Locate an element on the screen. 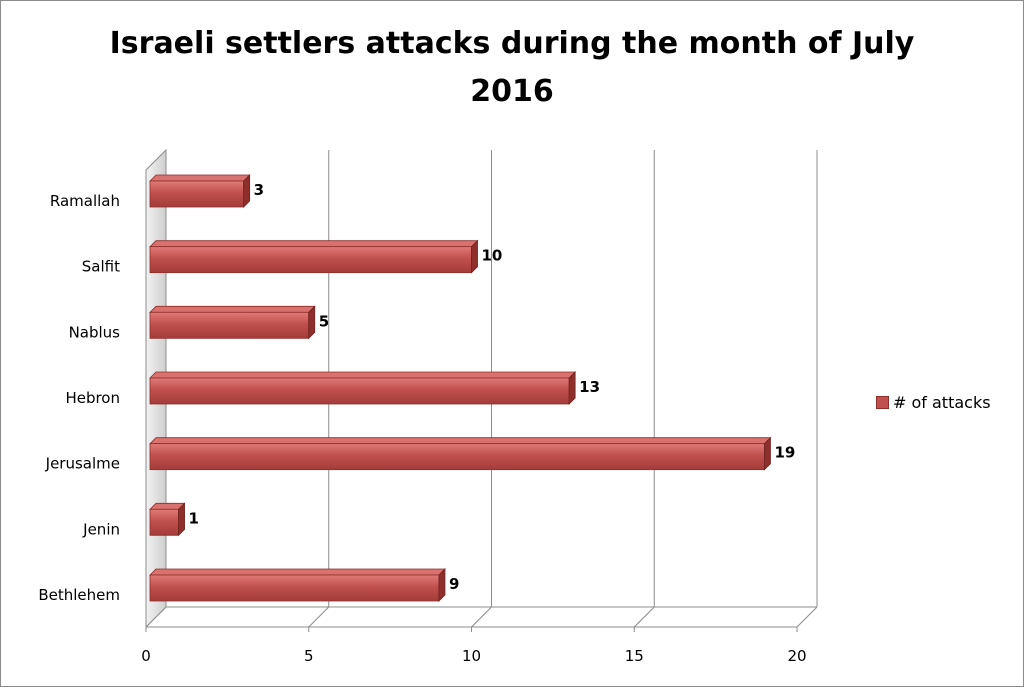 The width and height of the screenshot is (1024, 687). data-label: 19 is located at coordinates (784, 453).